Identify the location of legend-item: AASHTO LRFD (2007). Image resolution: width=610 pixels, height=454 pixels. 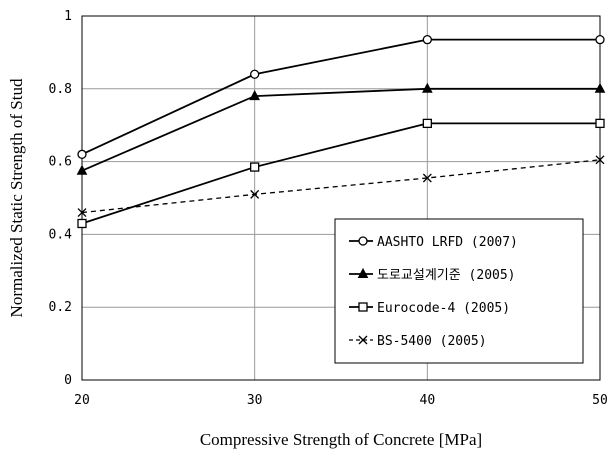
(433, 242).